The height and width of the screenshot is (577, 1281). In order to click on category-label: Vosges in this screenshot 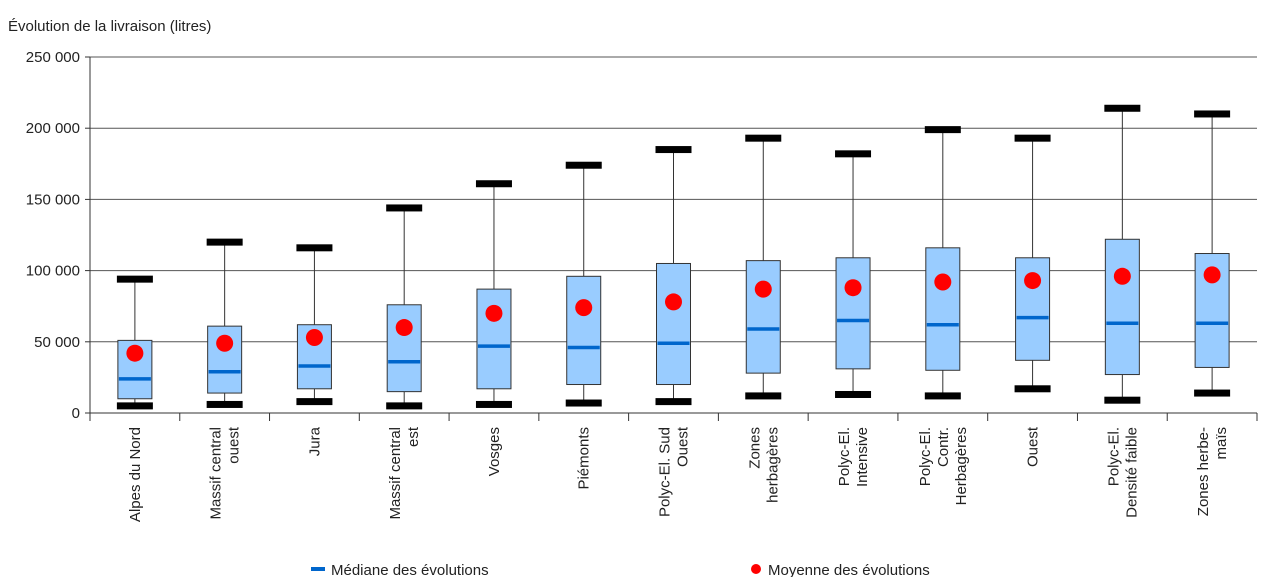, I will do `click(494, 451)`.